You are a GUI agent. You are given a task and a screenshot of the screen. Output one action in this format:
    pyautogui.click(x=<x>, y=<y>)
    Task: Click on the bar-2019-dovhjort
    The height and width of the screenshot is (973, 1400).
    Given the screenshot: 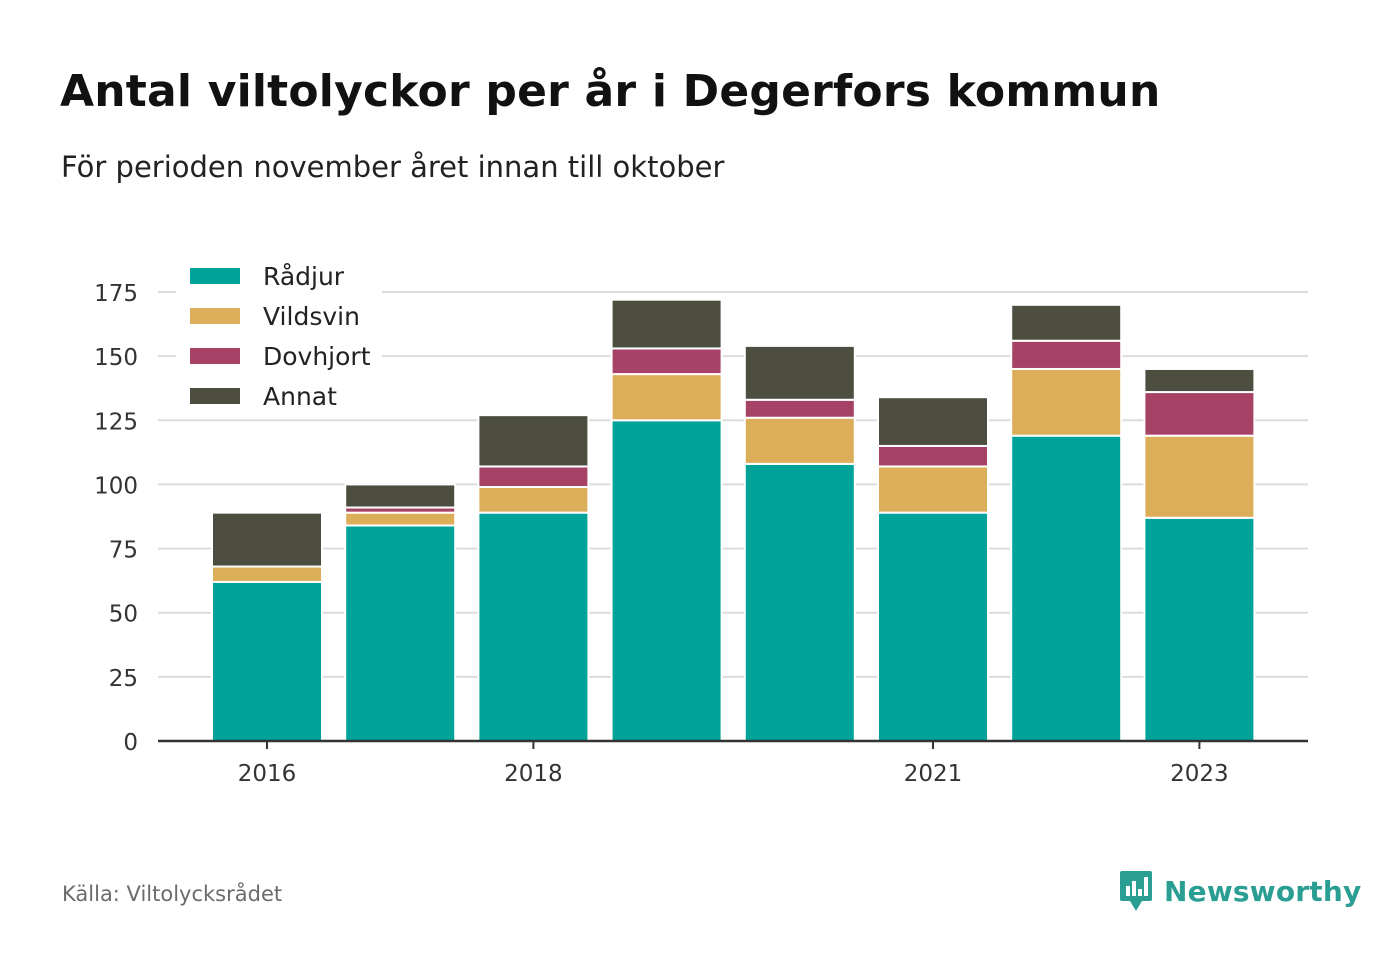 What is the action you would take?
    pyautogui.click(x=666, y=361)
    